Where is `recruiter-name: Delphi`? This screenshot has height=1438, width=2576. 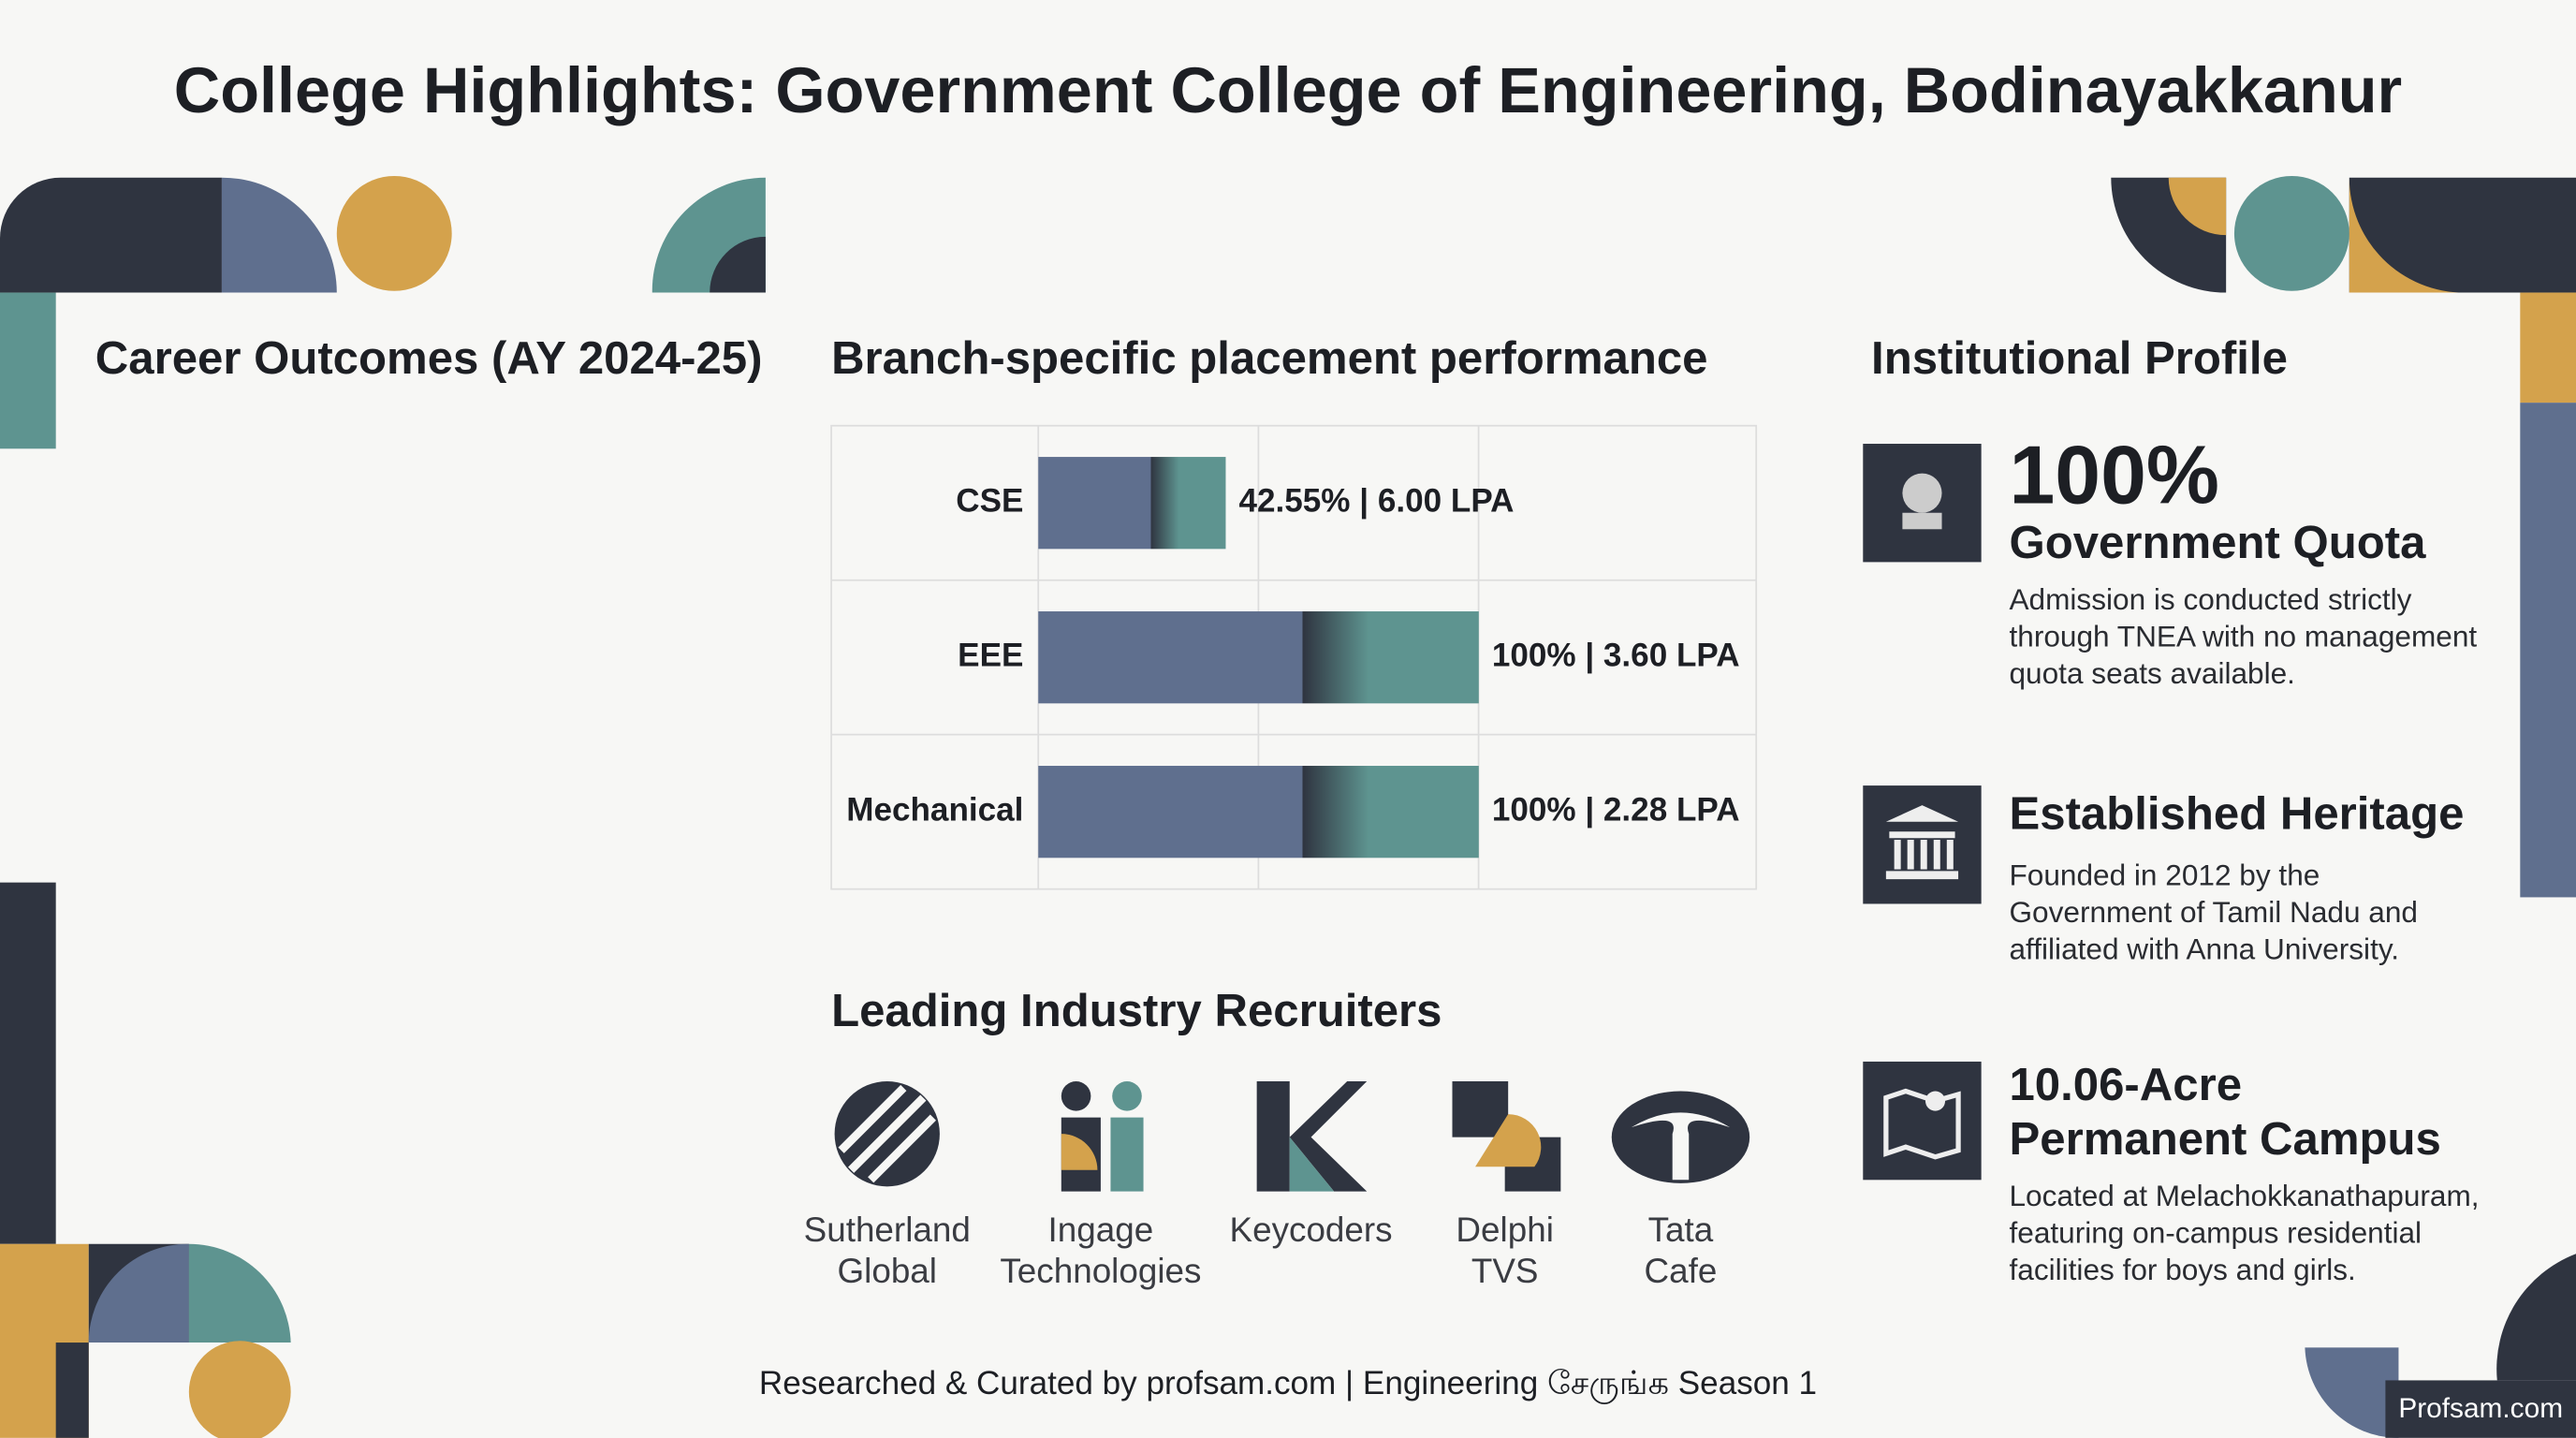 recruiter-name: Delphi is located at coordinates (1504, 1230).